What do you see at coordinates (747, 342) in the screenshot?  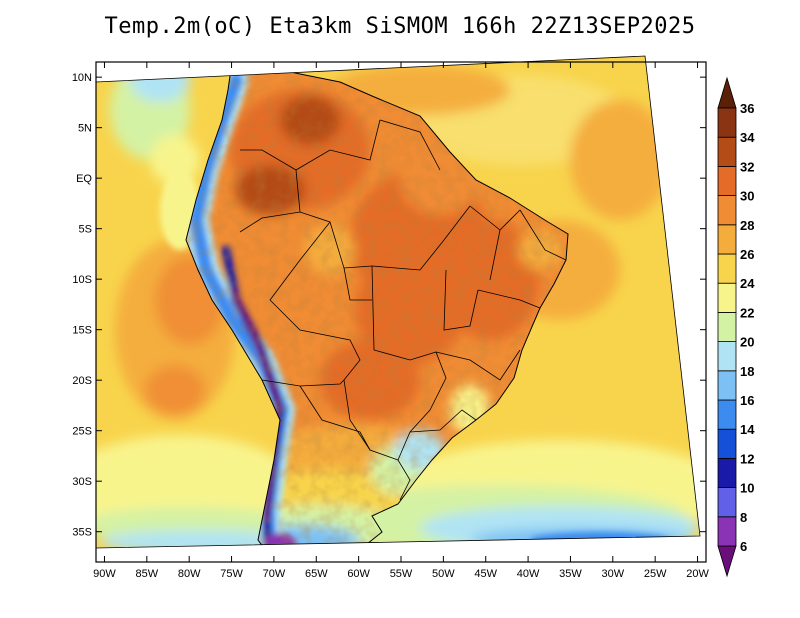 I see `colorbar-label: 20` at bounding box center [747, 342].